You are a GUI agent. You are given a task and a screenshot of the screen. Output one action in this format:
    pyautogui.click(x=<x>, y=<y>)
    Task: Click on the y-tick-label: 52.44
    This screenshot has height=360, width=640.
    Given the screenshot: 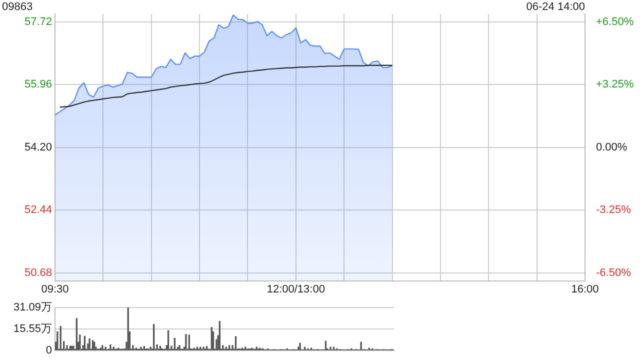 What is the action you would take?
    pyautogui.click(x=38, y=210)
    